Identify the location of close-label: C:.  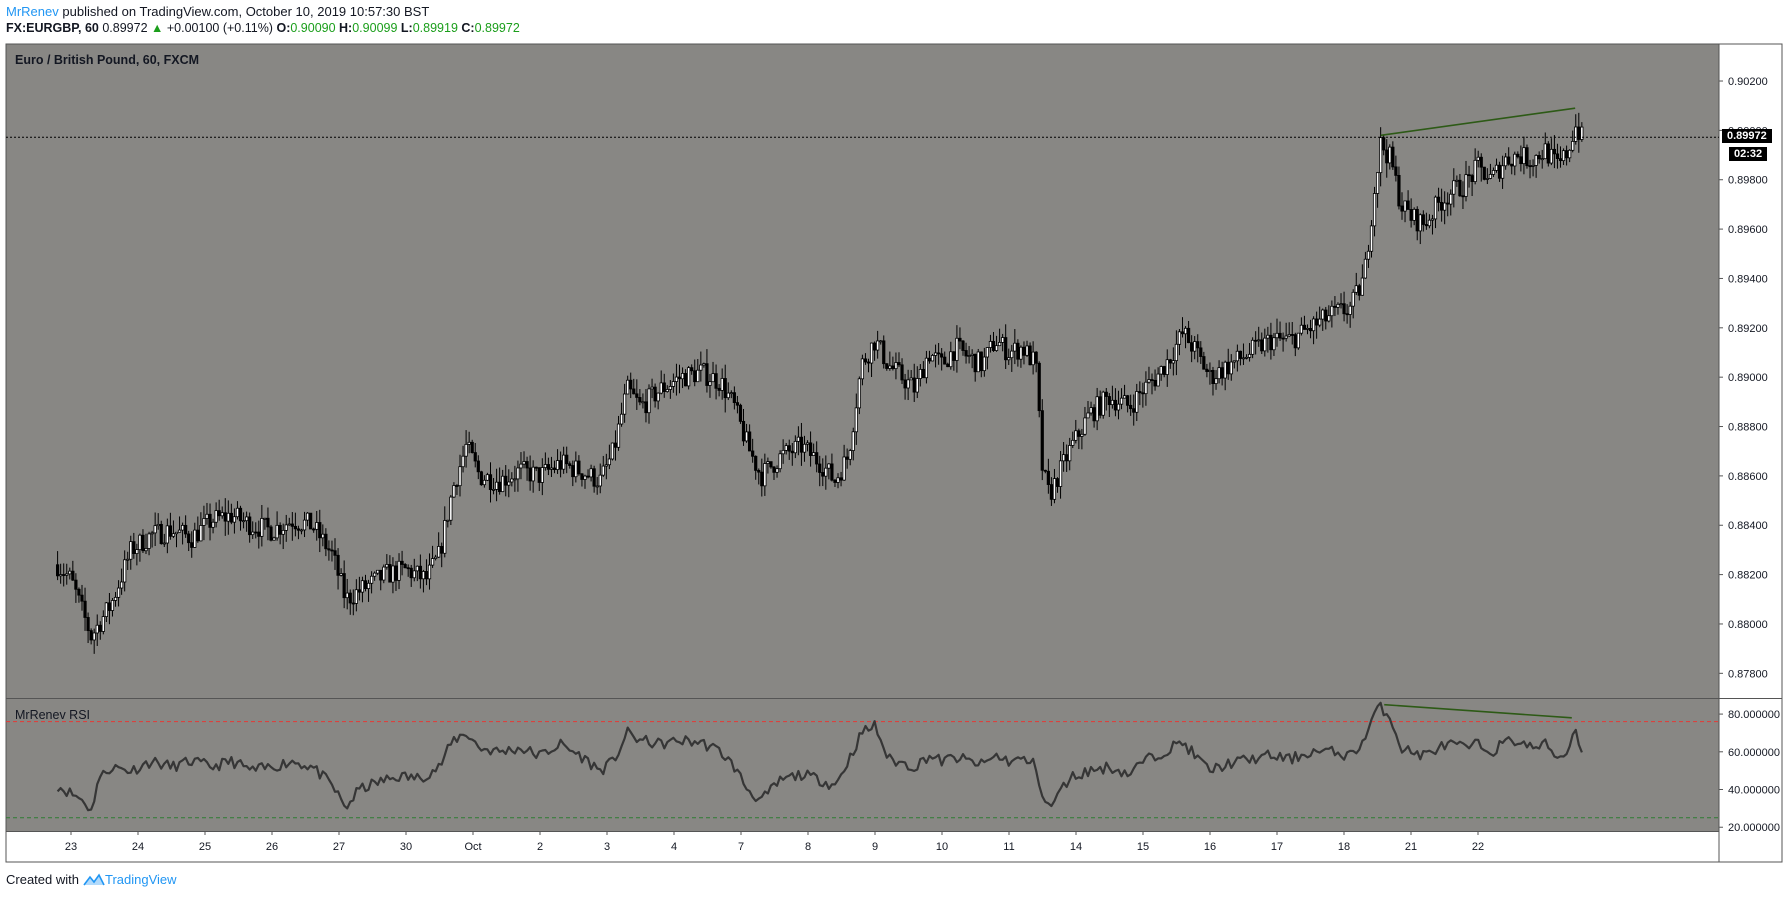
(468, 28).